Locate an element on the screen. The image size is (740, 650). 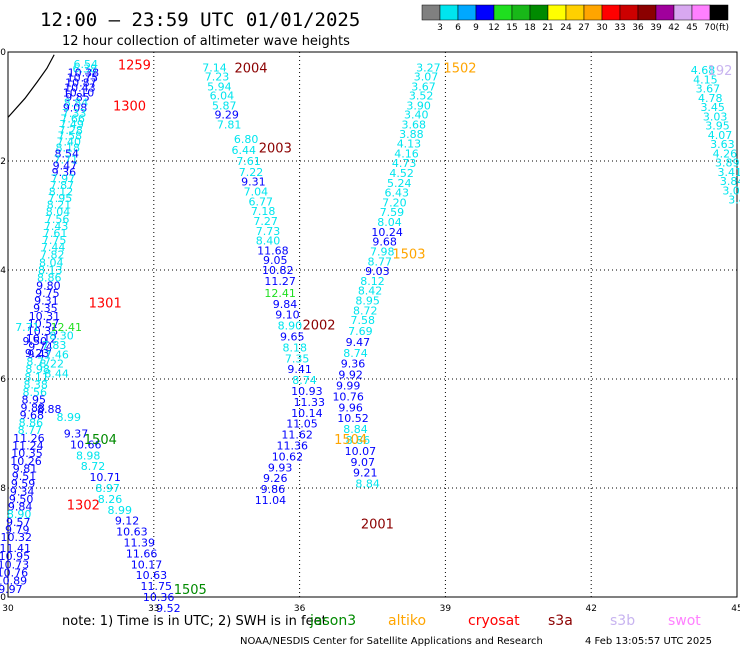
wave-height-label: 10.12 is located at coordinates (42, 339).